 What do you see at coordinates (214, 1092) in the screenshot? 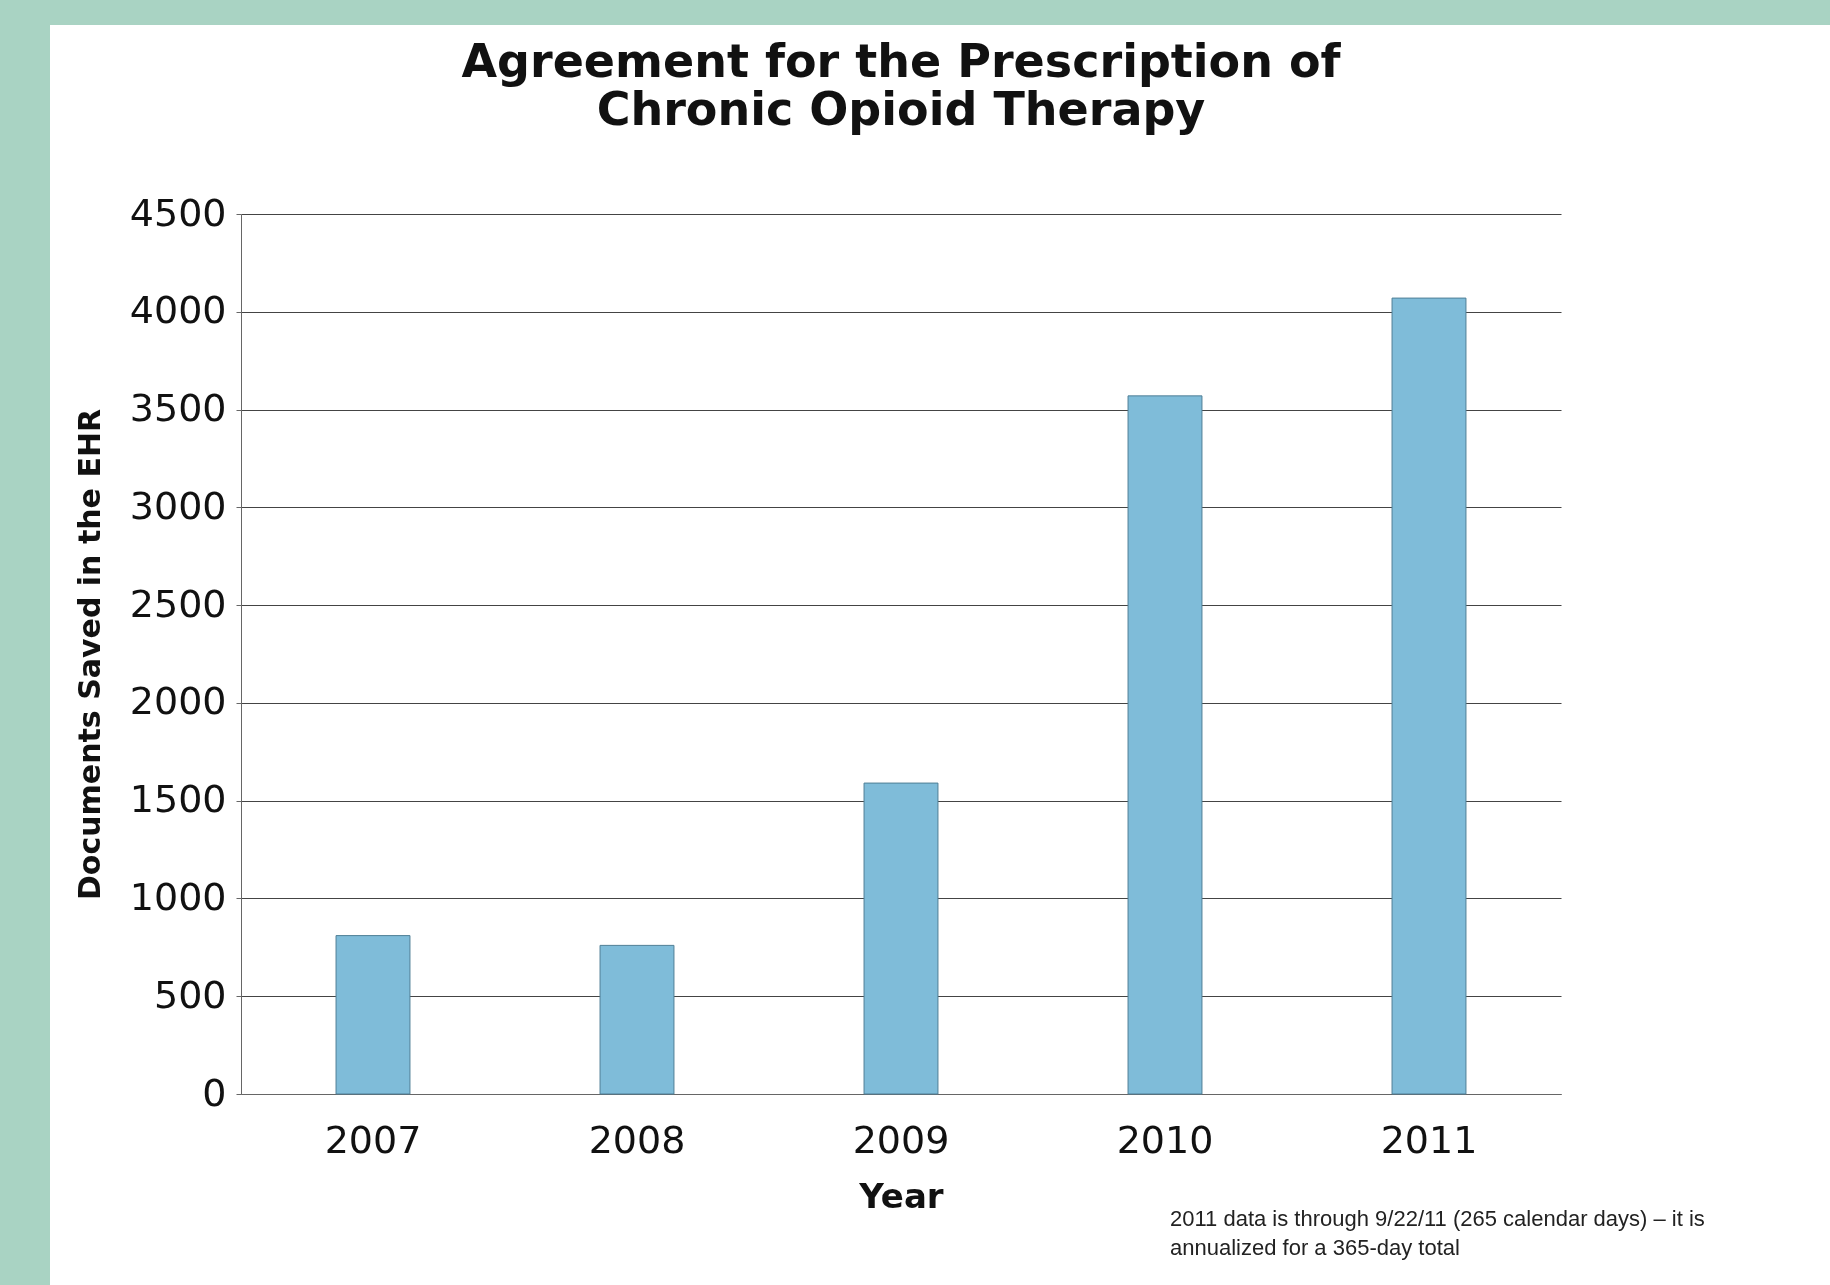
I see `y-tick-label: 0` at bounding box center [214, 1092].